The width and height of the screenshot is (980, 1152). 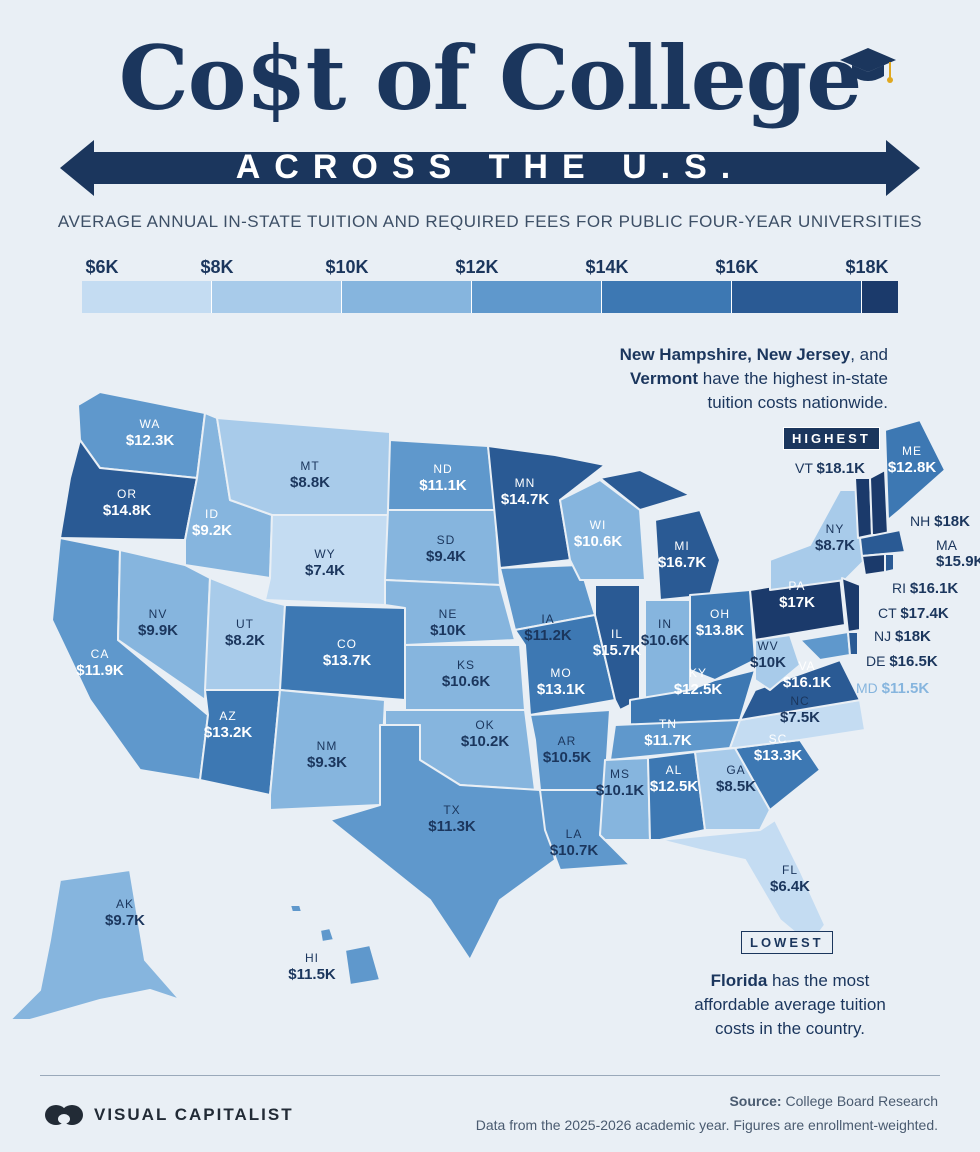 What do you see at coordinates (668, 733) in the screenshot?
I see `state-label-tn: TN $11.7K` at bounding box center [668, 733].